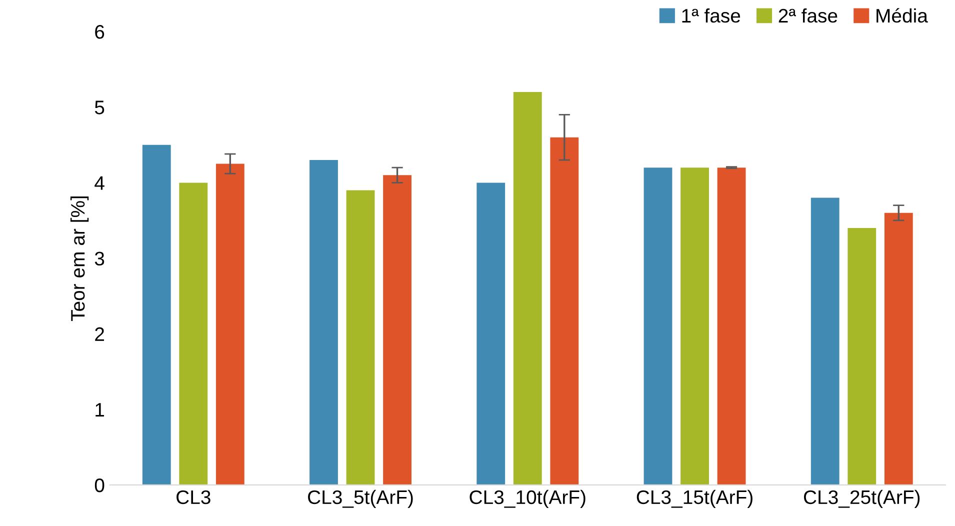 The height and width of the screenshot is (526, 955). What do you see at coordinates (99, 259) in the screenshot?
I see `y-tick-label: 3` at bounding box center [99, 259].